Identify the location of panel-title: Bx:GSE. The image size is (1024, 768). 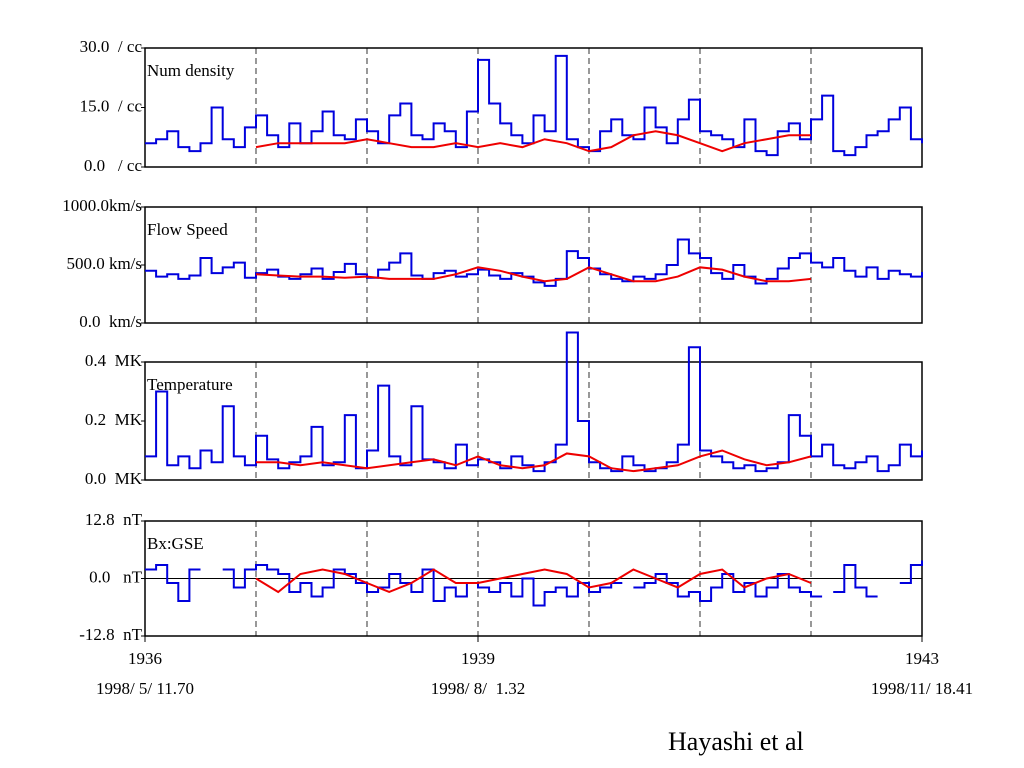
(175, 543).